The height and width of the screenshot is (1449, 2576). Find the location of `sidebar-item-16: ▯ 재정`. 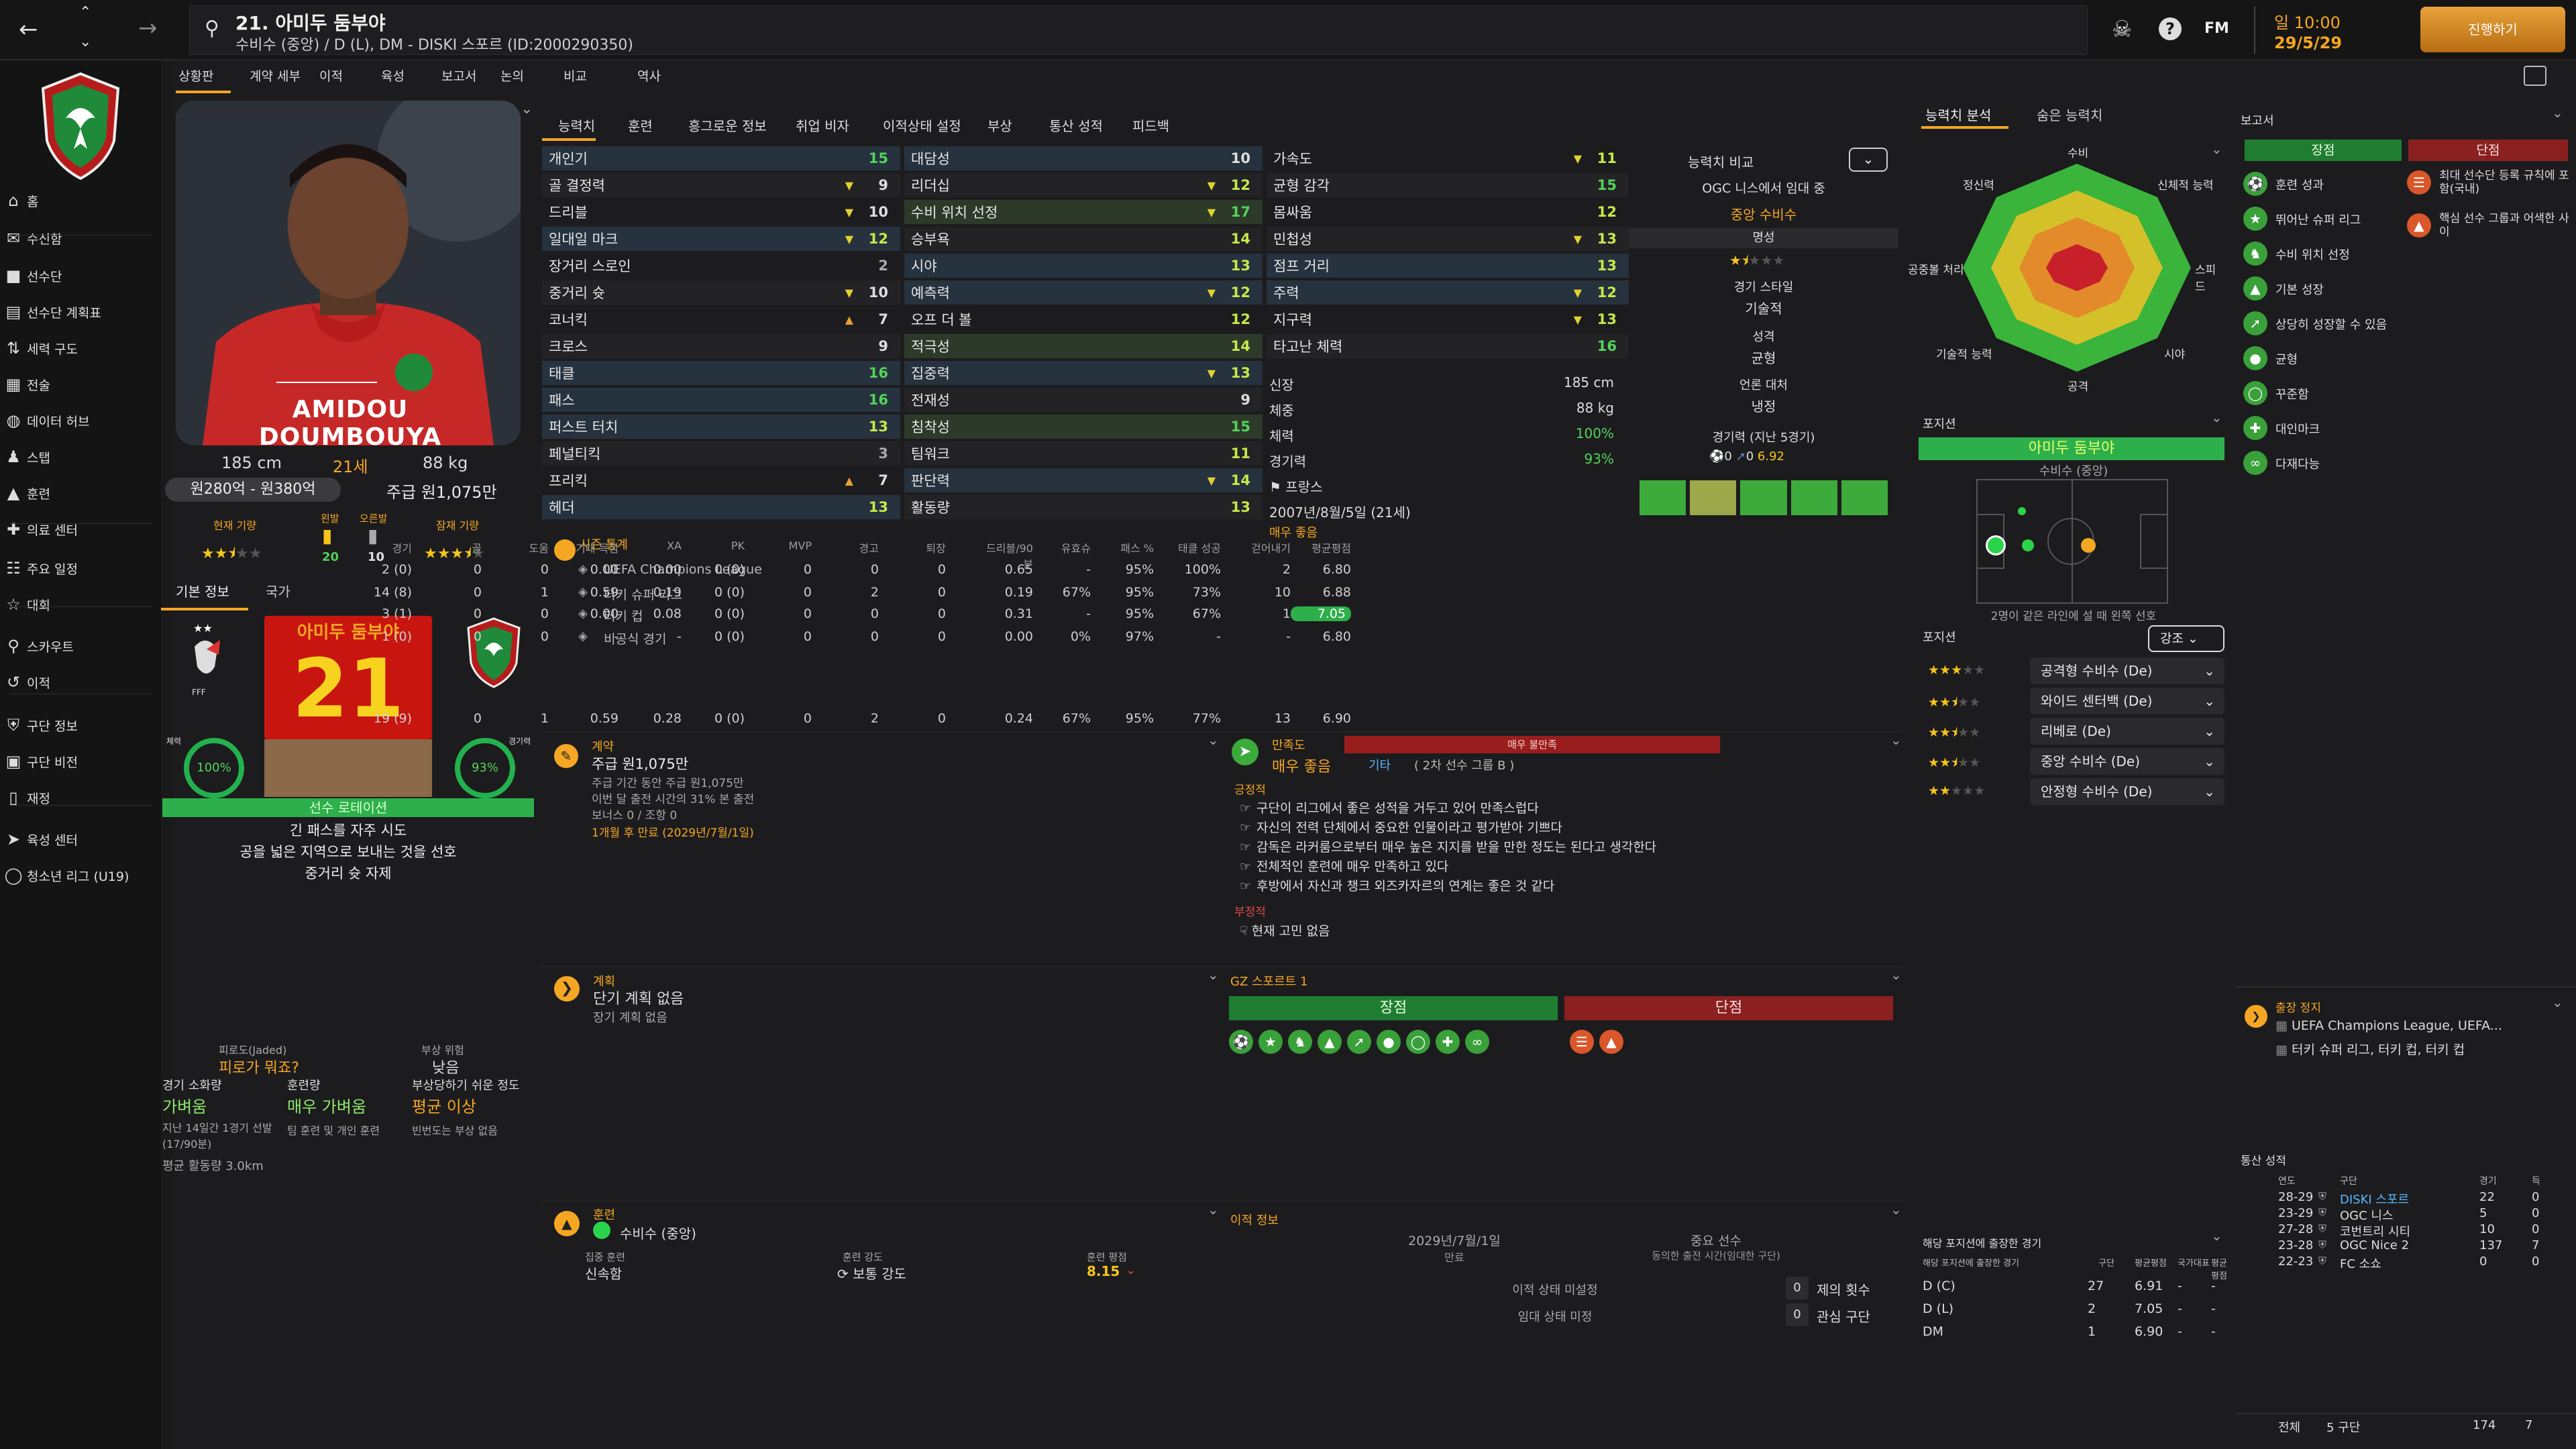

sidebar-item-16: ▯ 재정 is located at coordinates (80, 797).